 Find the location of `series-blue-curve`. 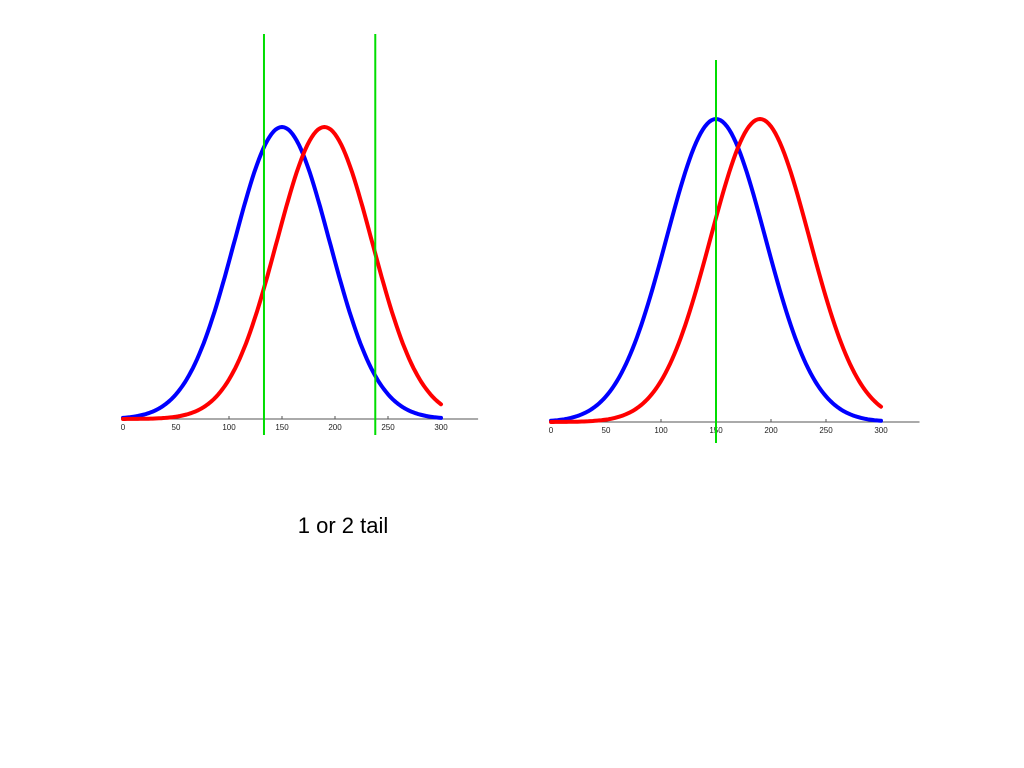

series-blue-curve is located at coordinates (282, 272).